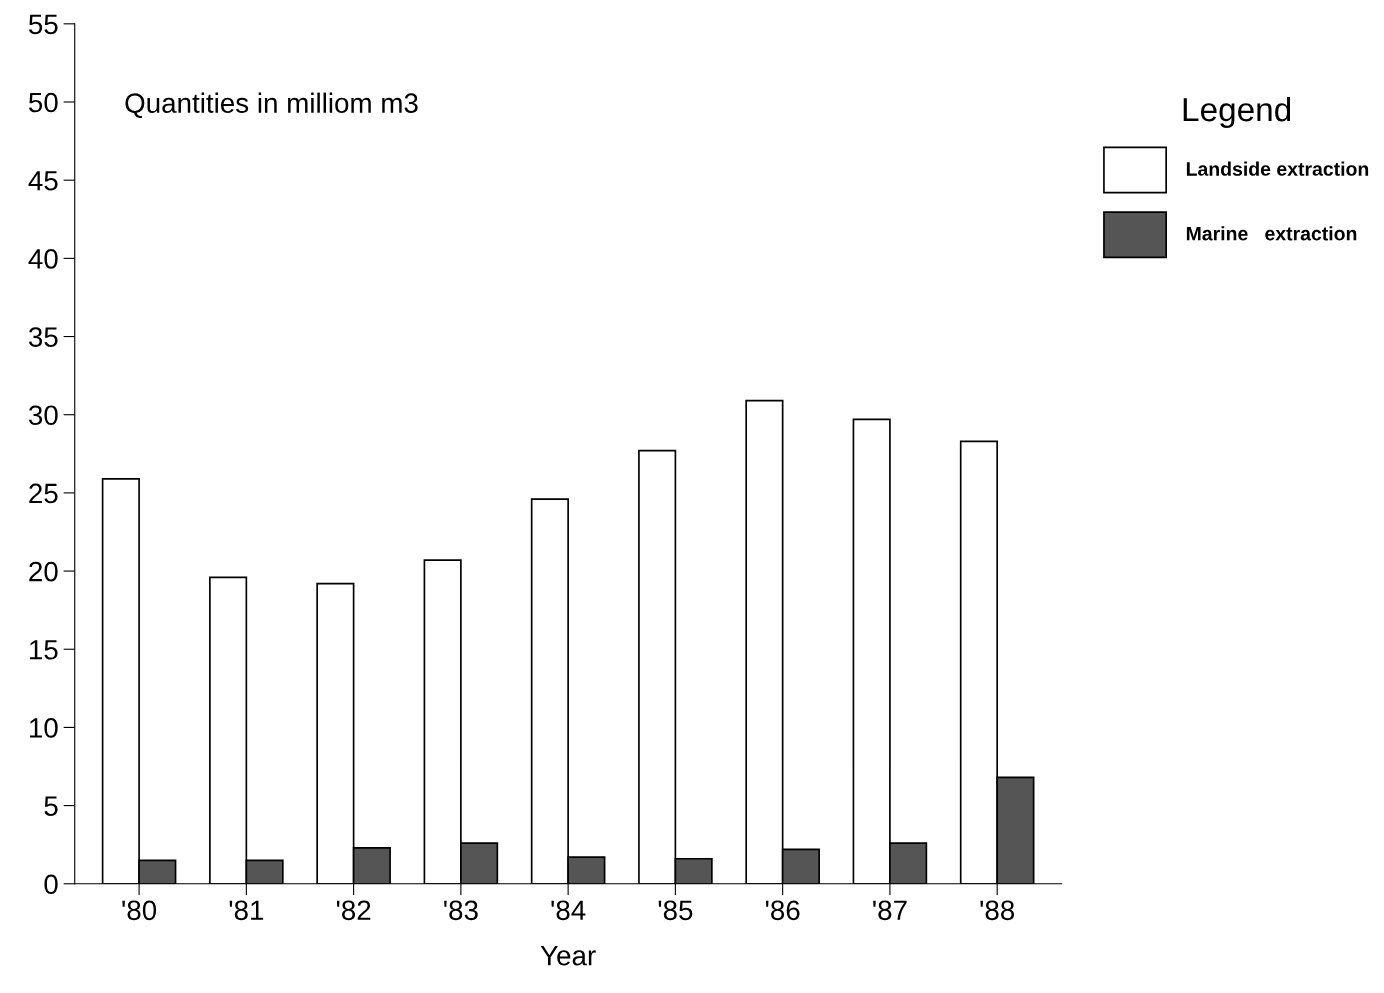 This screenshot has width=1384, height=993. What do you see at coordinates (43, 102) in the screenshot?
I see `y-tick-label: 50` at bounding box center [43, 102].